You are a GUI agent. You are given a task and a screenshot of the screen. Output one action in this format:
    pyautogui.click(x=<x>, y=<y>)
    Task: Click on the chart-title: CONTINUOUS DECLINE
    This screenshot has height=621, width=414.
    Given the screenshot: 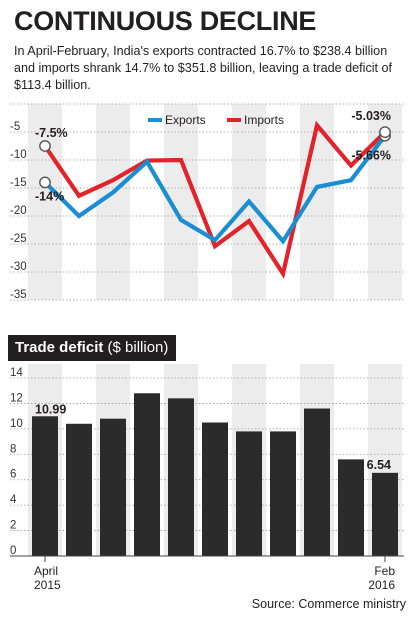 What is the action you would take?
    pyautogui.click(x=165, y=21)
    